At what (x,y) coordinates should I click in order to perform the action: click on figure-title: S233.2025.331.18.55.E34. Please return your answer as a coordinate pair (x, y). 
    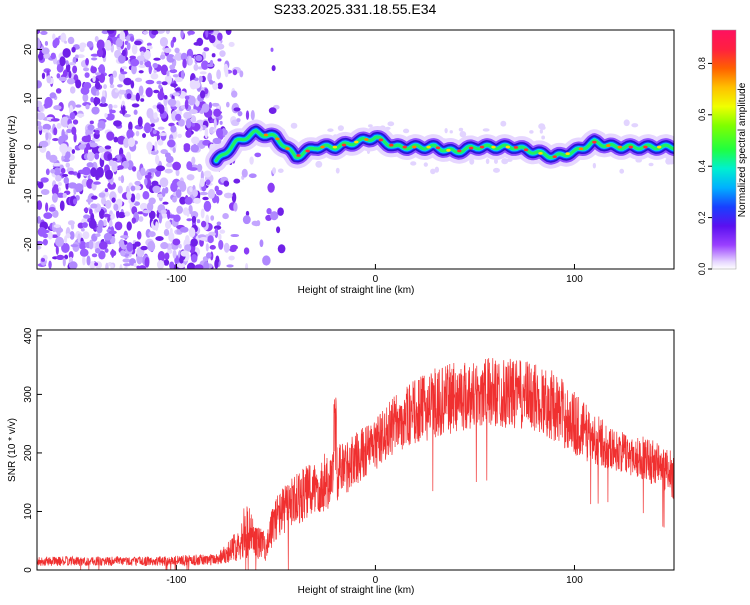
    Looking at the image, I should click on (355, 9).